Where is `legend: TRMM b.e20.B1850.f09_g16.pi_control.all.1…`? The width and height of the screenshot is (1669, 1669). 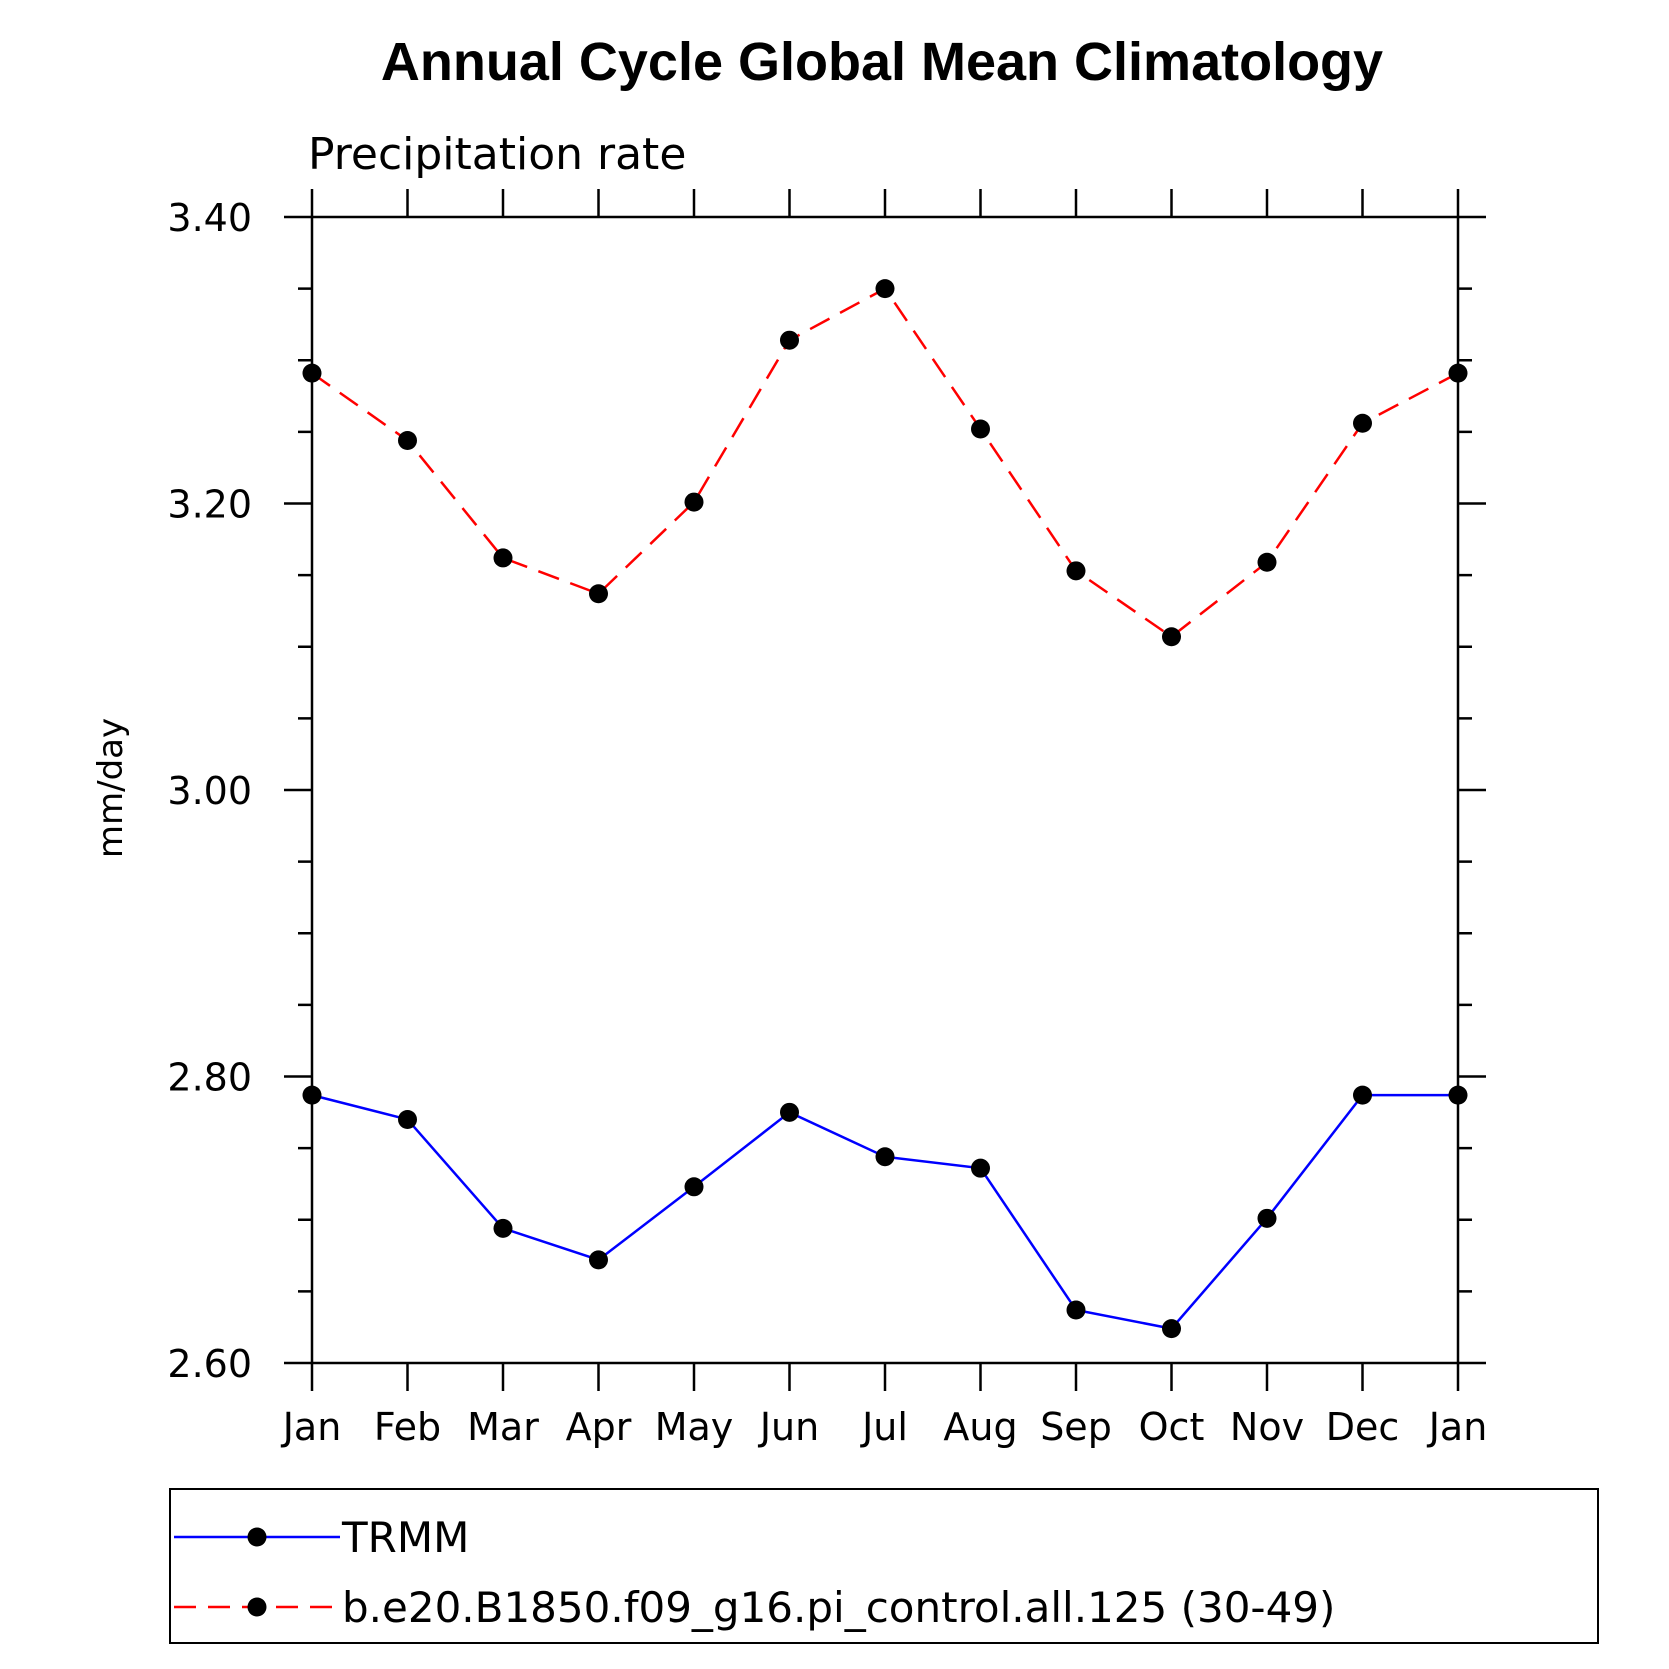 legend: TRMM b.e20.B1850.f09_g16.pi_control.all.1… is located at coordinates (884, 1566).